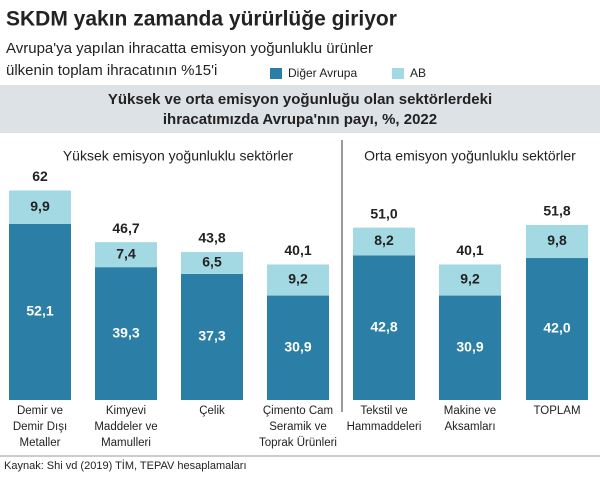 Image resolution: width=600 pixels, height=478 pixels. What do you see at coordinates (125, 228) in the screenshot?
I see `total-label: 46,7` at bounding box center [125, 228].